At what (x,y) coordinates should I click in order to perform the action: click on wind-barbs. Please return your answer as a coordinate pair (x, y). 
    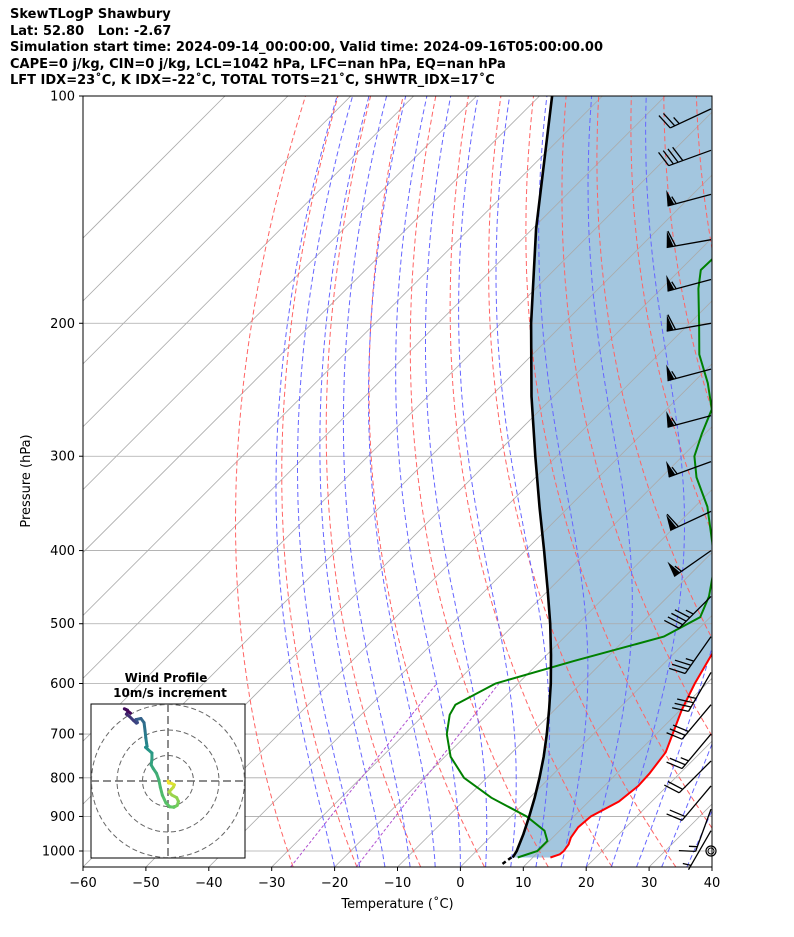
    Looking at the image, I should click on (687, 489).